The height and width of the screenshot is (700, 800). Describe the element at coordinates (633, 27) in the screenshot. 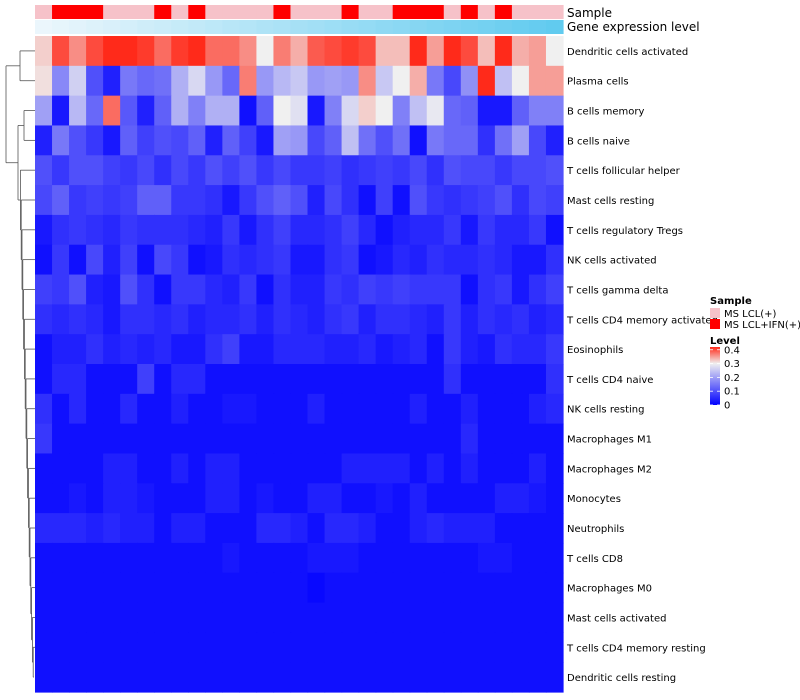

I see `expression-track-label: Gene expression level` at that location.